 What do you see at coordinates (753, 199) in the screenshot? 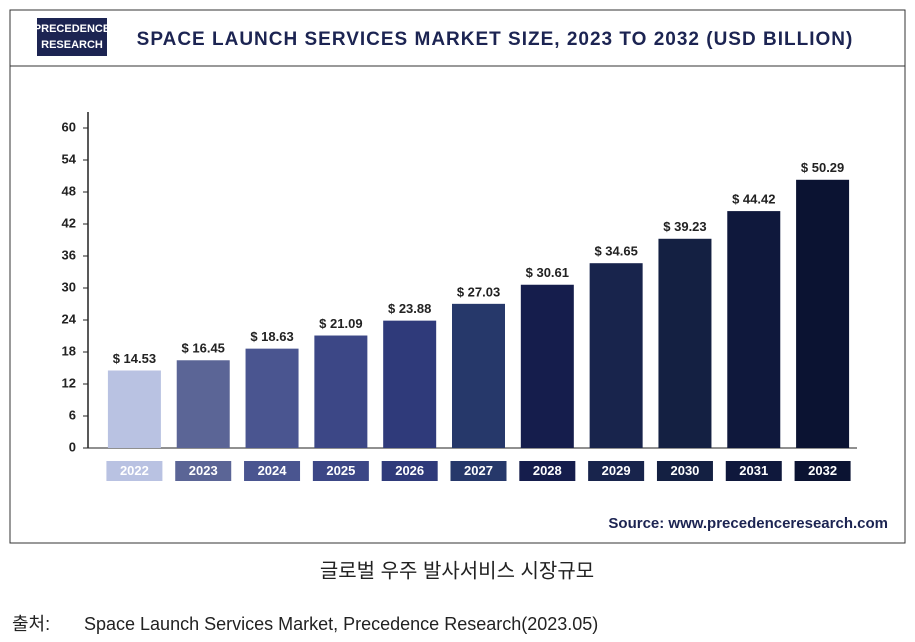
I see `value-label: $ 44.42` at bounding box center [753, 199].